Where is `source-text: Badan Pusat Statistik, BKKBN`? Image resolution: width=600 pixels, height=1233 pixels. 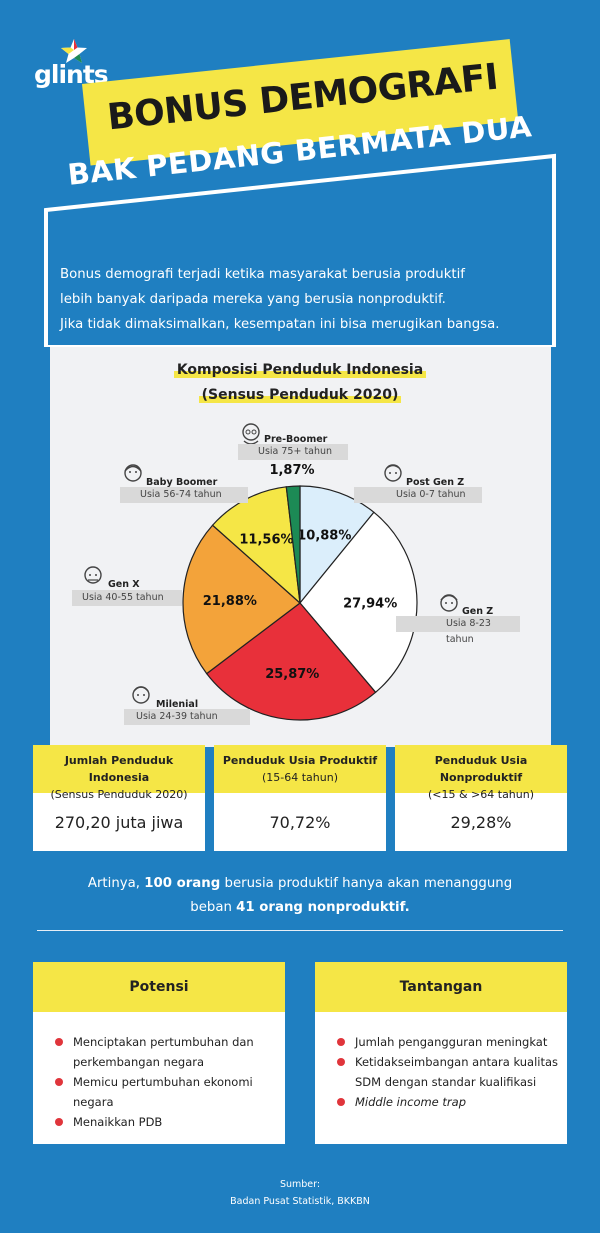
source-text: Badan Pusat Statistik, BKKBN is located at coordinates (300, 1201).